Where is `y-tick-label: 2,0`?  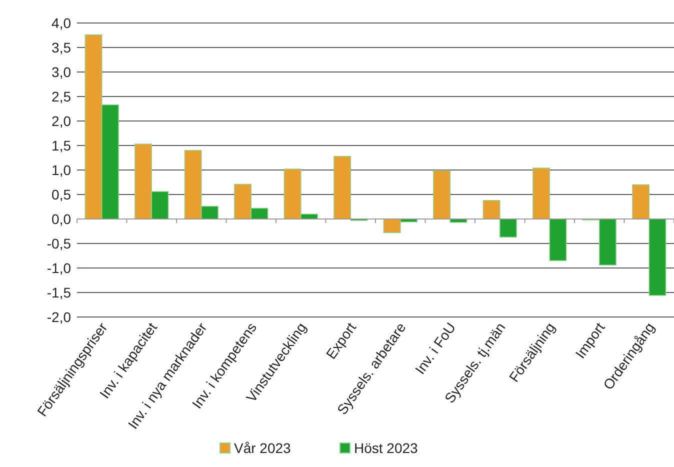 y-tick-label: 2,0 is located at coordinates (62, 120).